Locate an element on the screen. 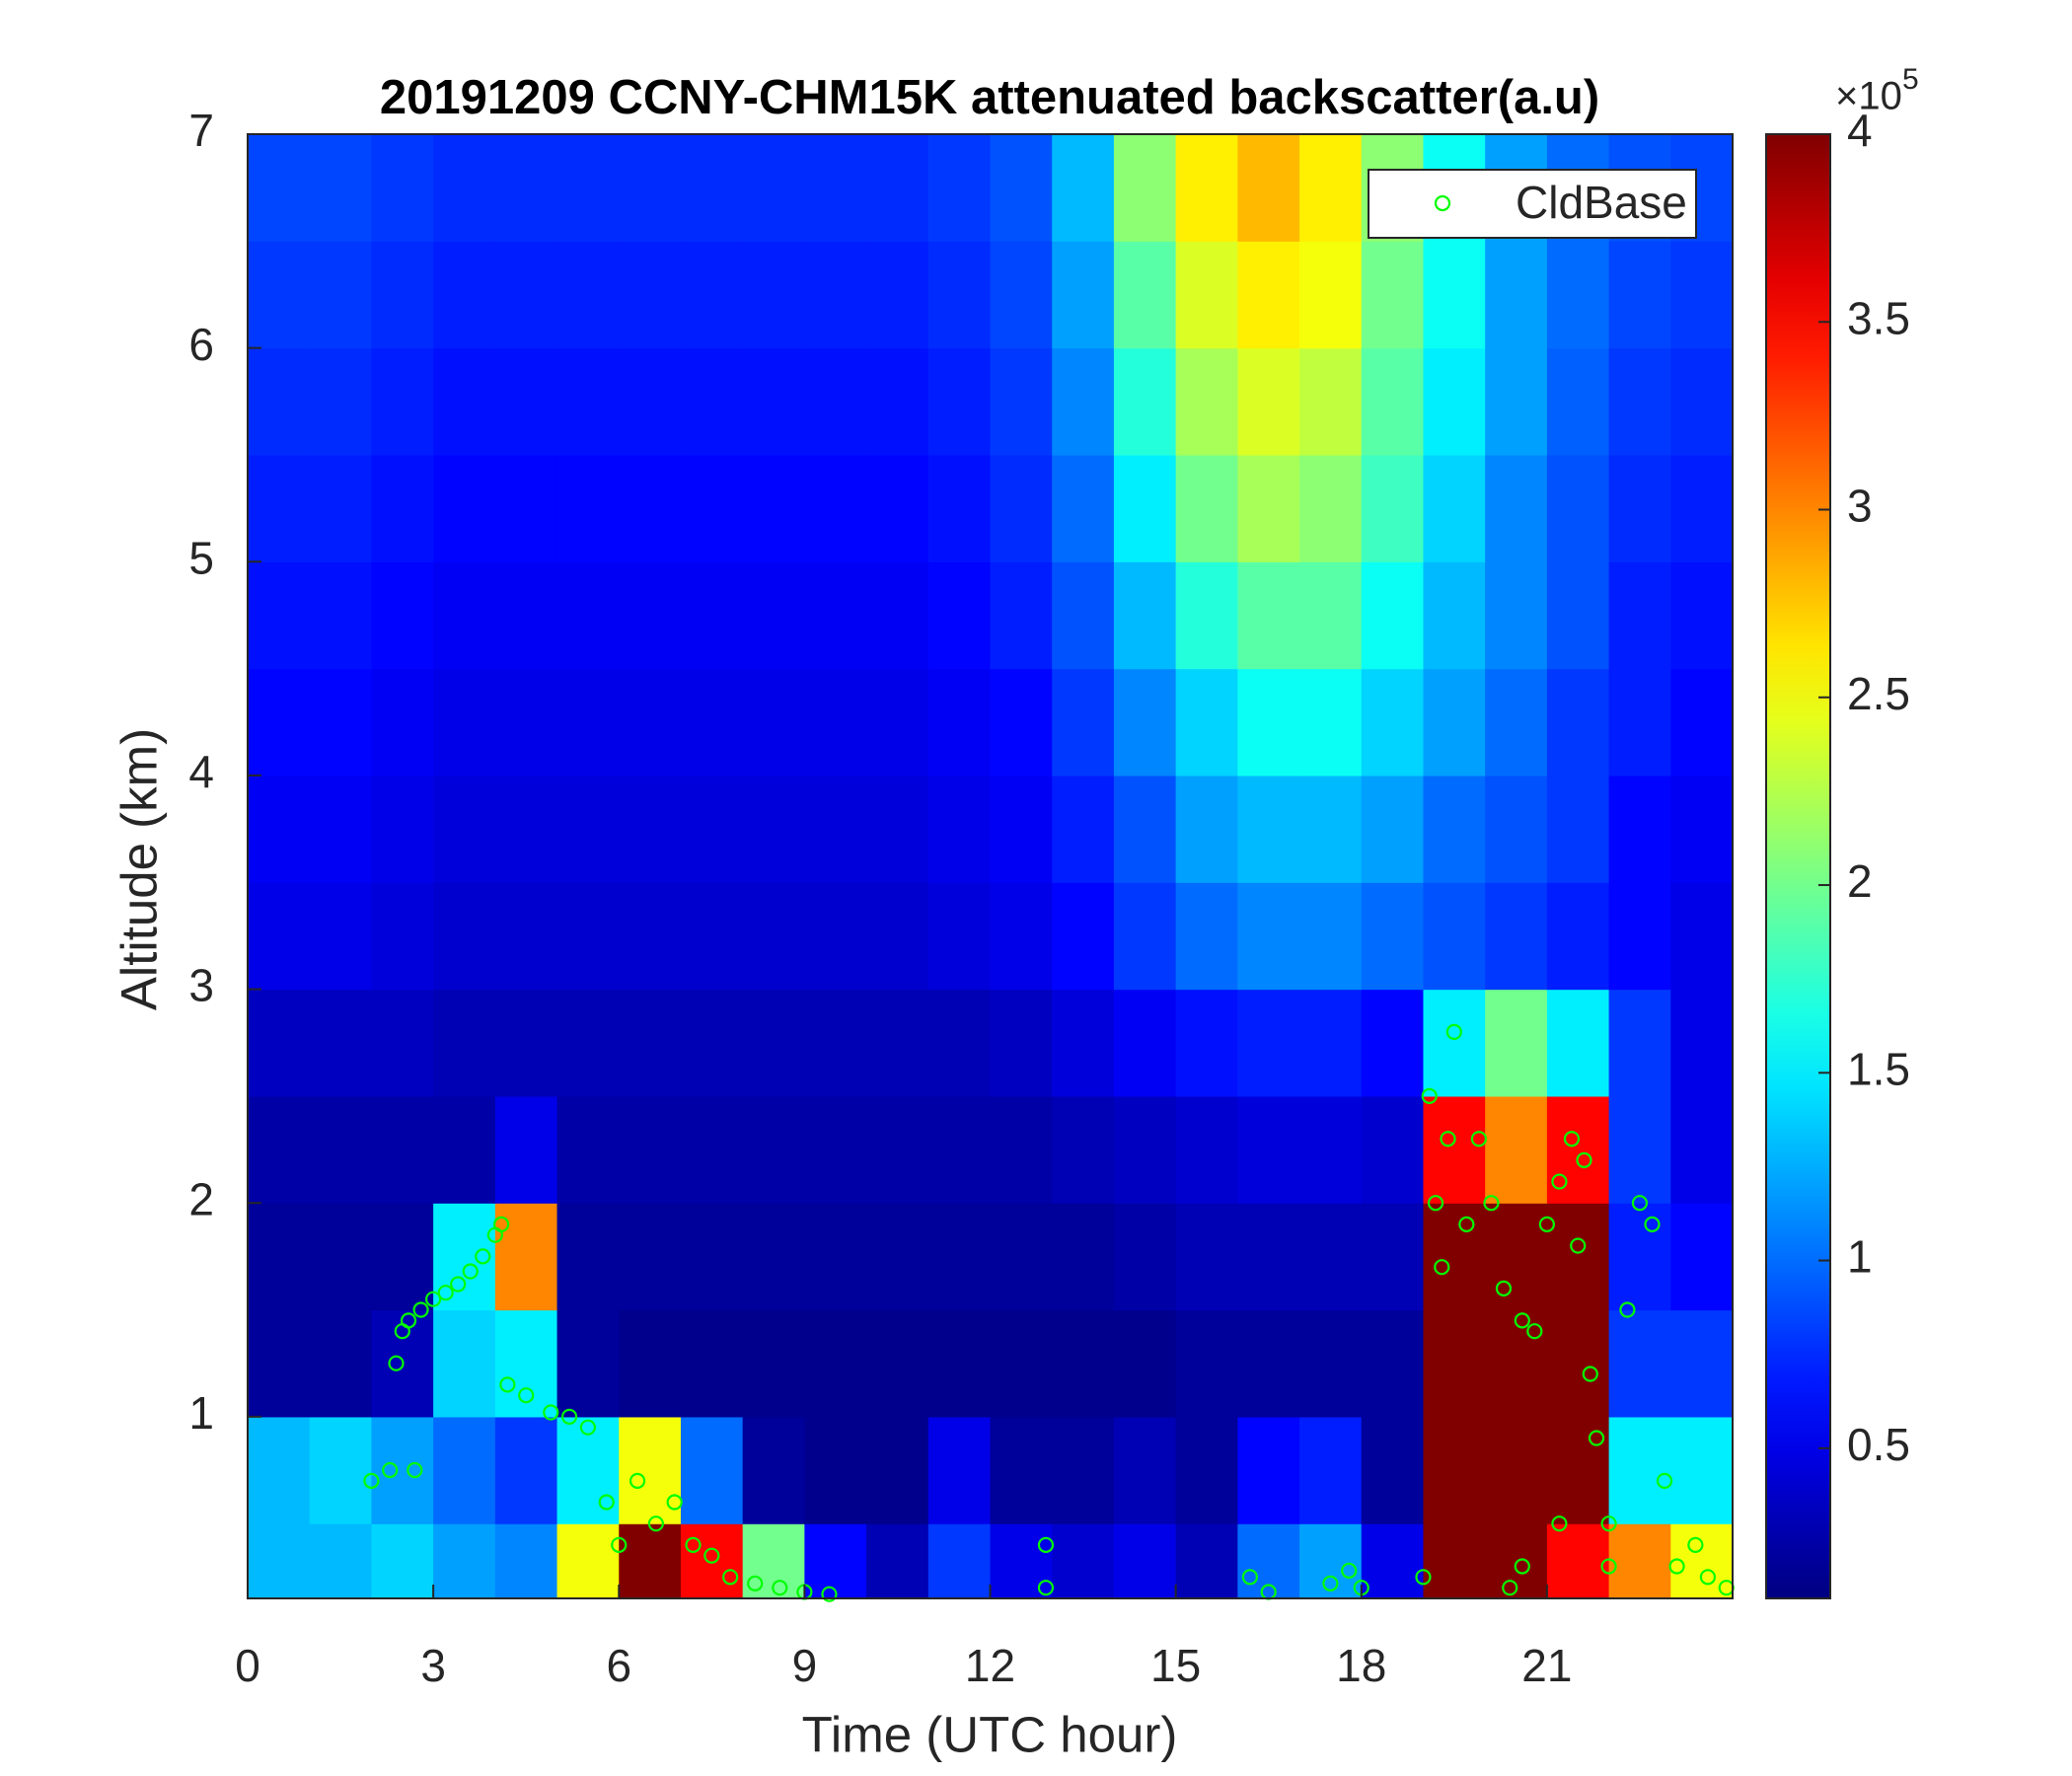 The height and width of the screenshot is (1776, 2072). x-tick-label: 15 is located at coordinates (1175, 1666).